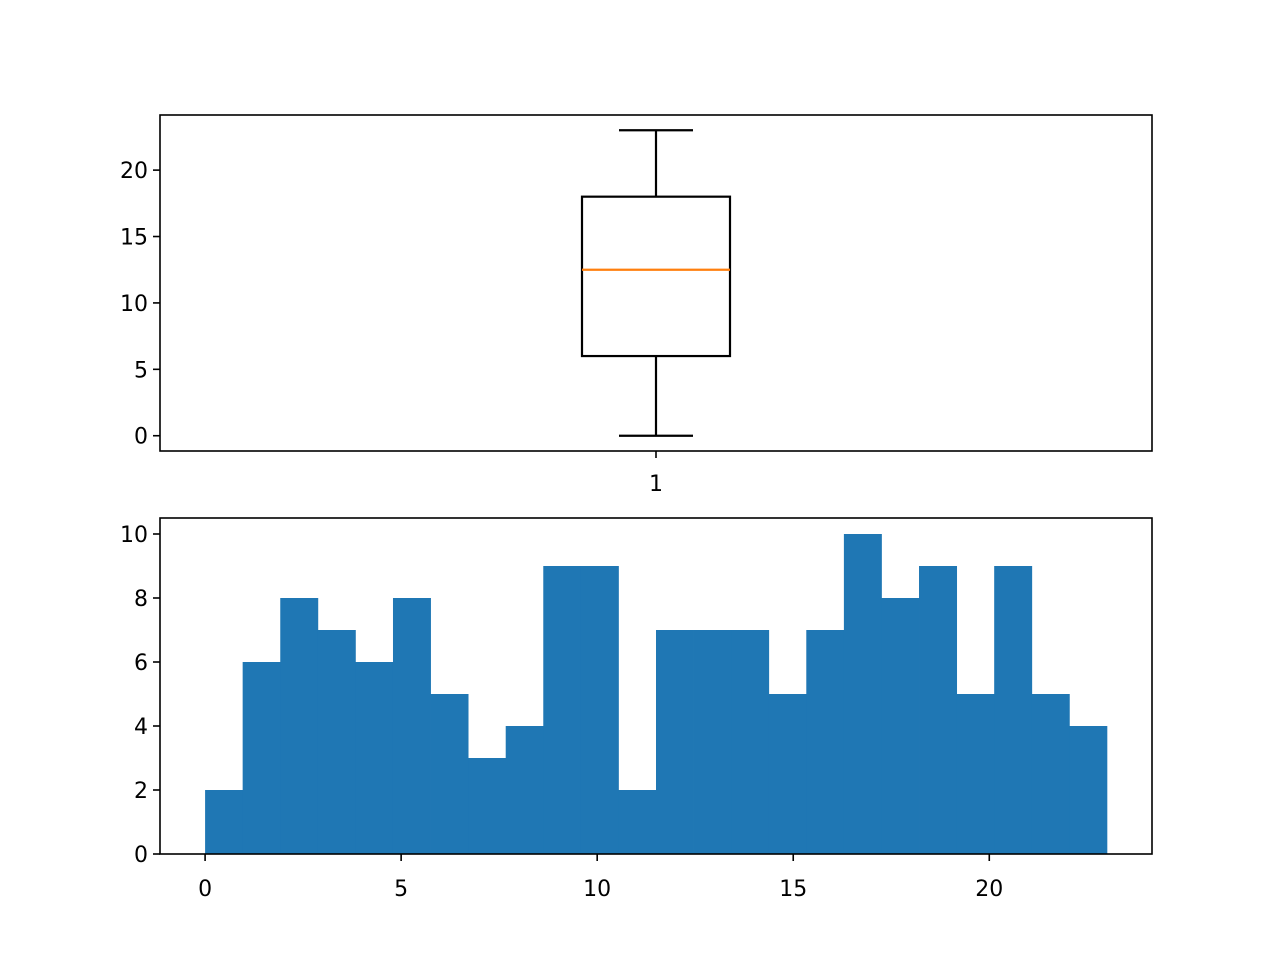  Describe the element at coordinates (656, 276) in the screenshot. I see `box-iqr` at that location.